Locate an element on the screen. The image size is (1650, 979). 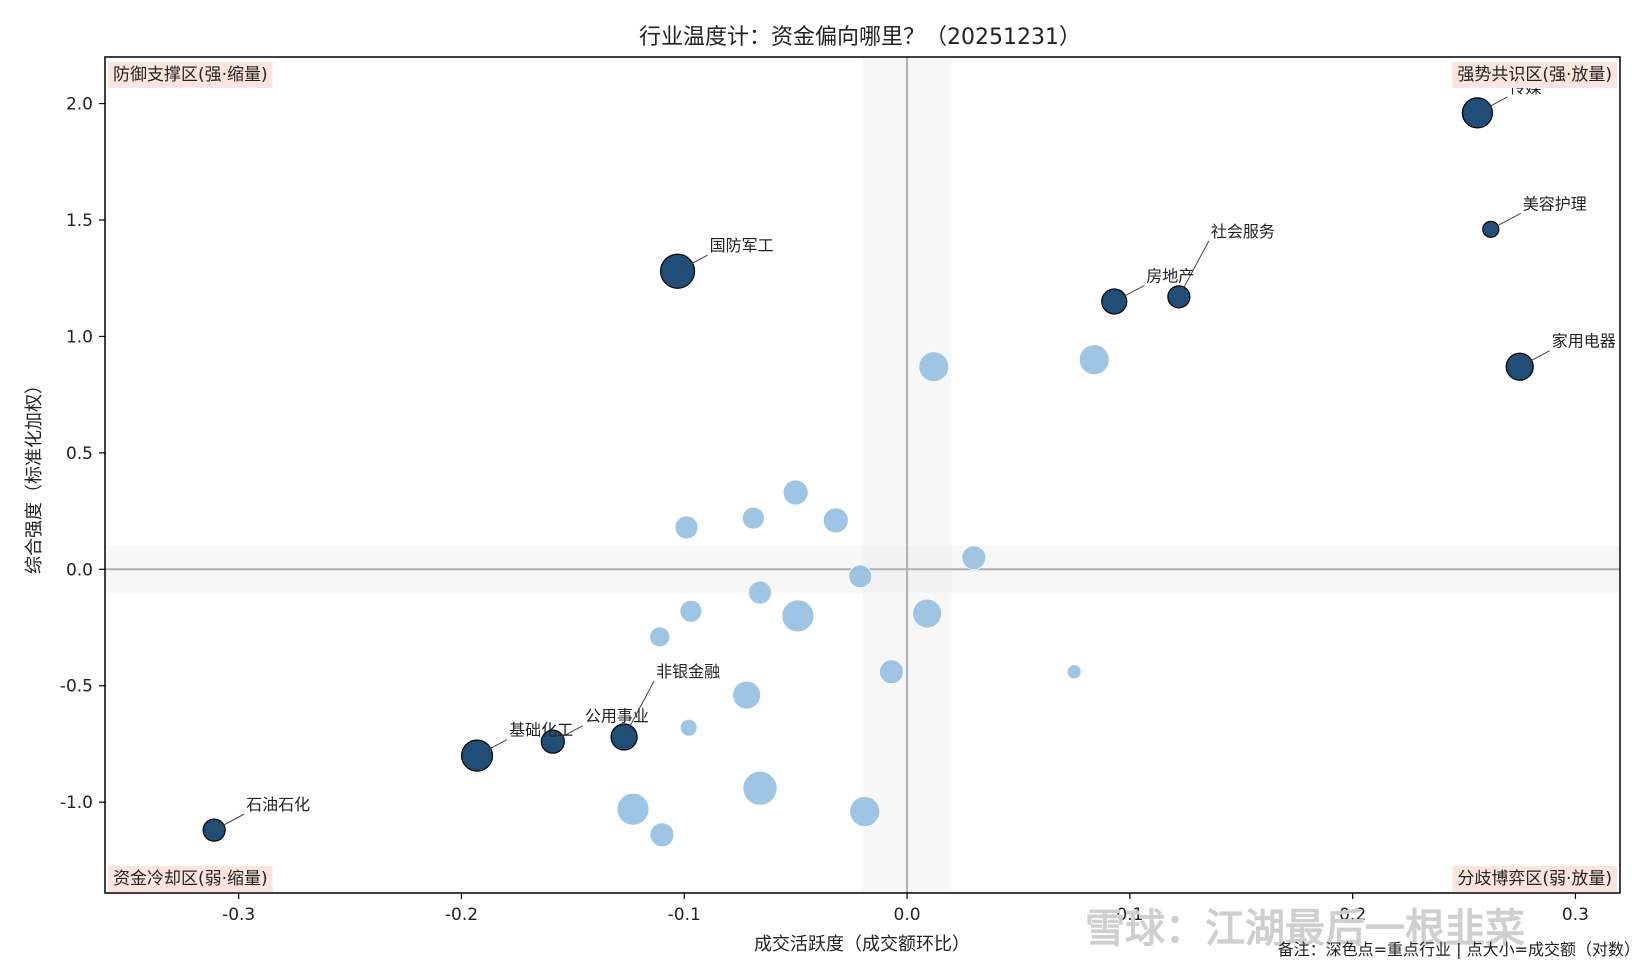
chart-note: 备注：深色点=重点行业 | 点大小=成交额（对数） is located at coordinates (1459, 949).